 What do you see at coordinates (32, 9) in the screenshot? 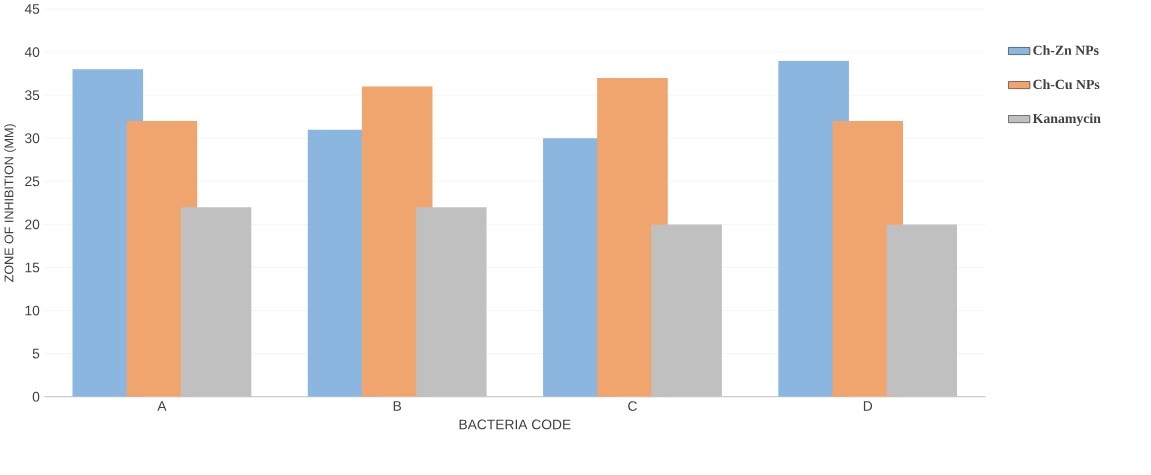
I see `y-tick-label: 45` at bounding box center [32, 9].